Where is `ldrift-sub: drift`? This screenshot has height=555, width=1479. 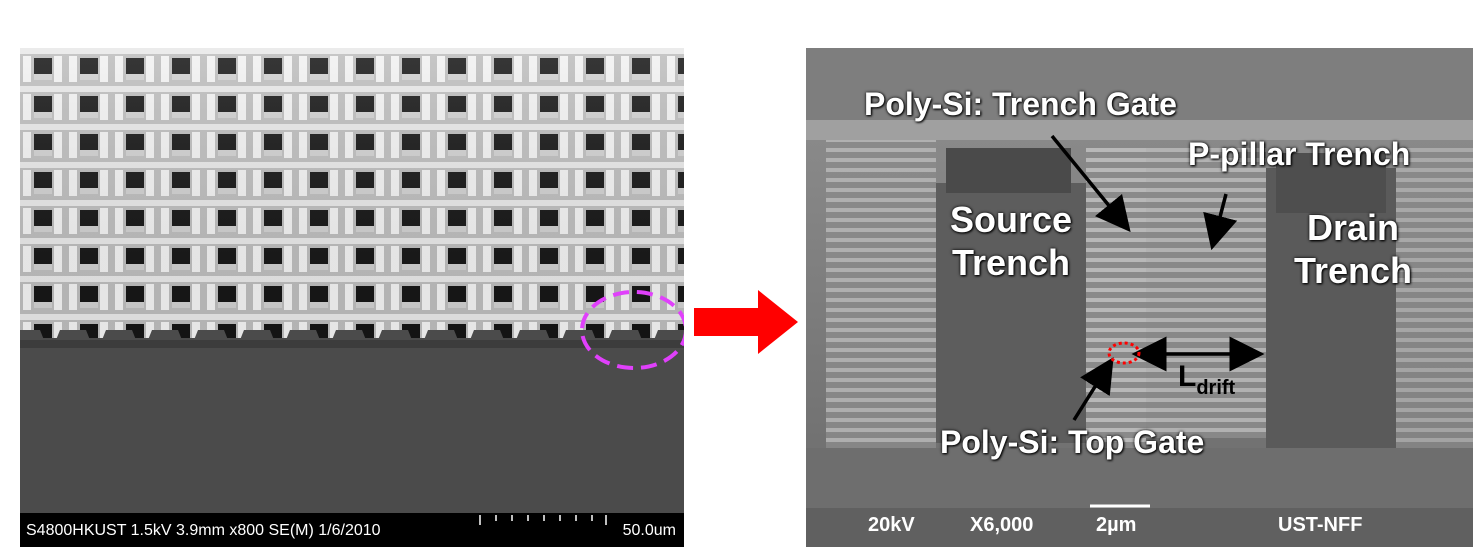
ldrift-sub: drift is located at coordinates (1216, 388).